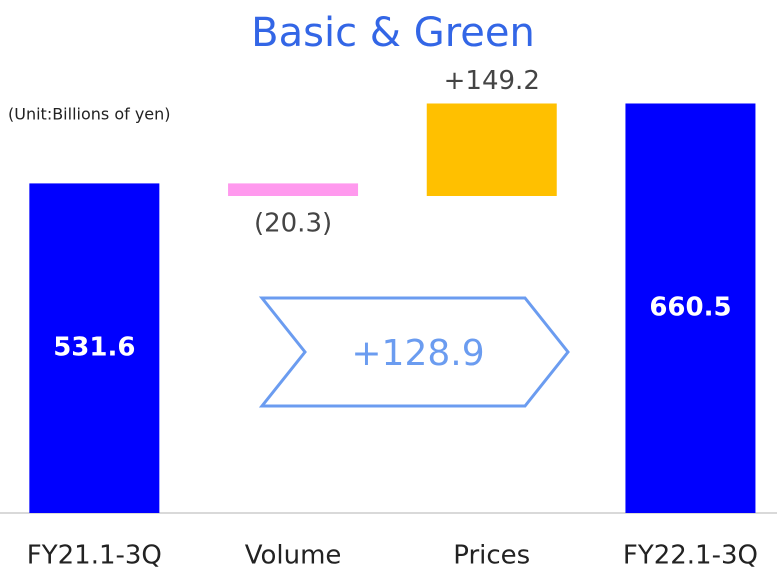  What do you see at coordinates (491, 556) in the screenshot?
I see `x-tick-label: Prices` at bounding box center [491, 556].